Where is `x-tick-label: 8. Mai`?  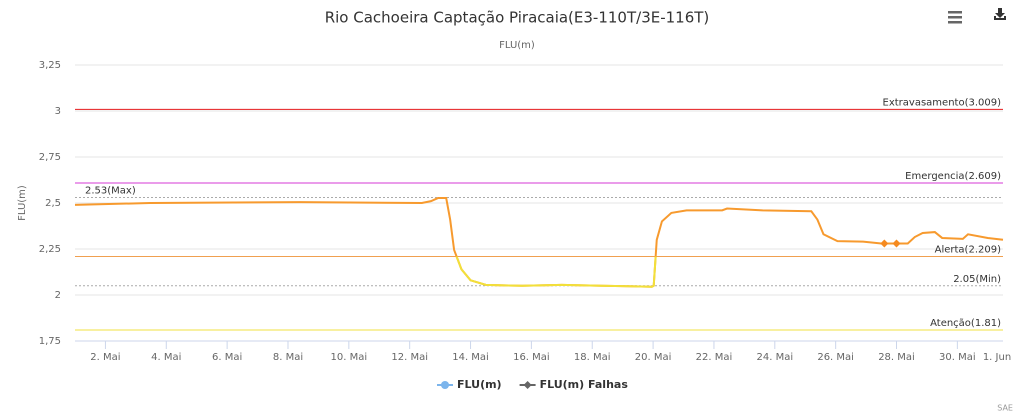
x-tick-label: 8. Mai is located at coordinates (288, 357).